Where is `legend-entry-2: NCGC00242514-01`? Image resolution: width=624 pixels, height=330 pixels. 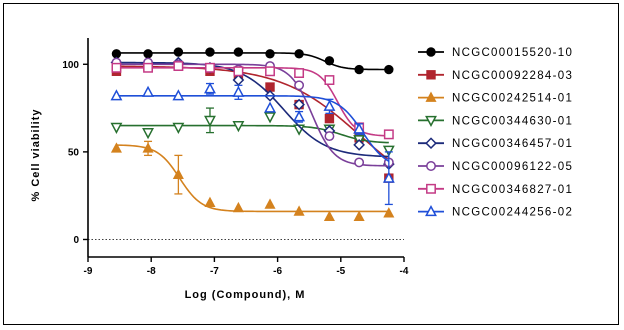 legend-entry-2: NCGC00242514-01 is located at coordinates (495, 98).